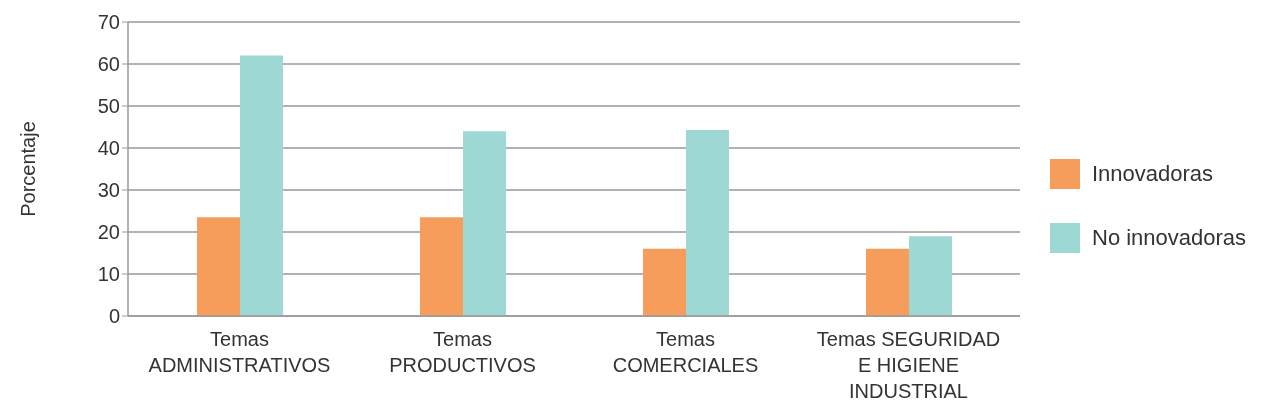  I want to click on legend-label: No innovadoras, so click(1169, 238).